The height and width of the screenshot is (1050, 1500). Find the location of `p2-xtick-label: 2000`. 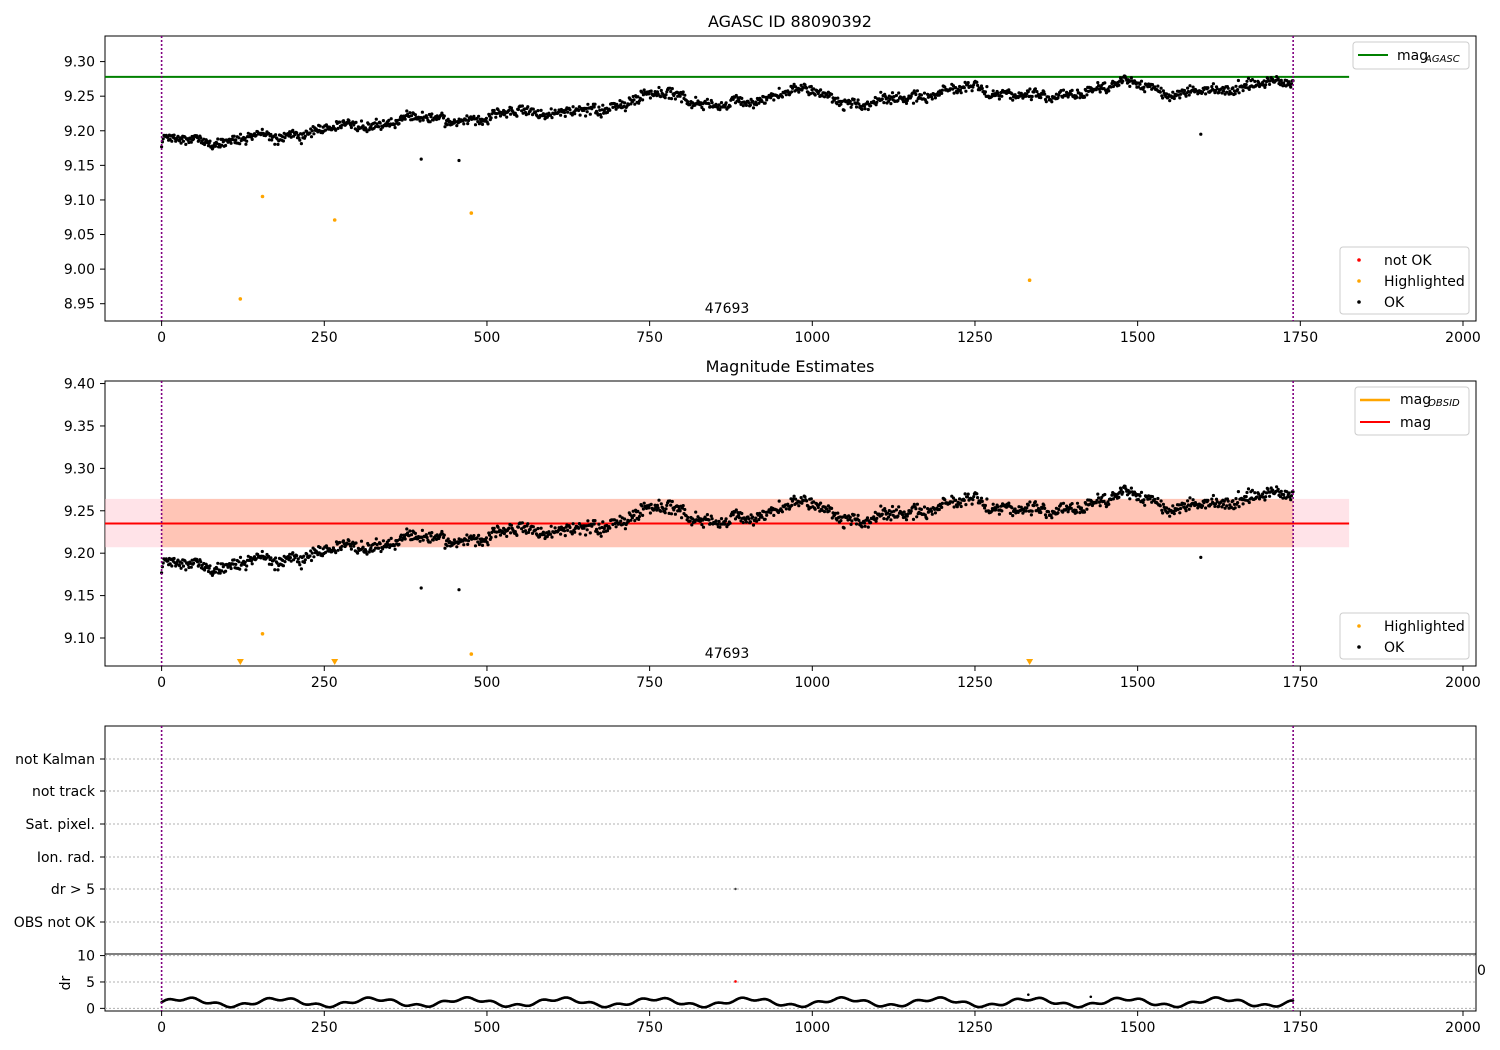

p2-xtick-label: 2000 is located at coordinates (1463, 683).